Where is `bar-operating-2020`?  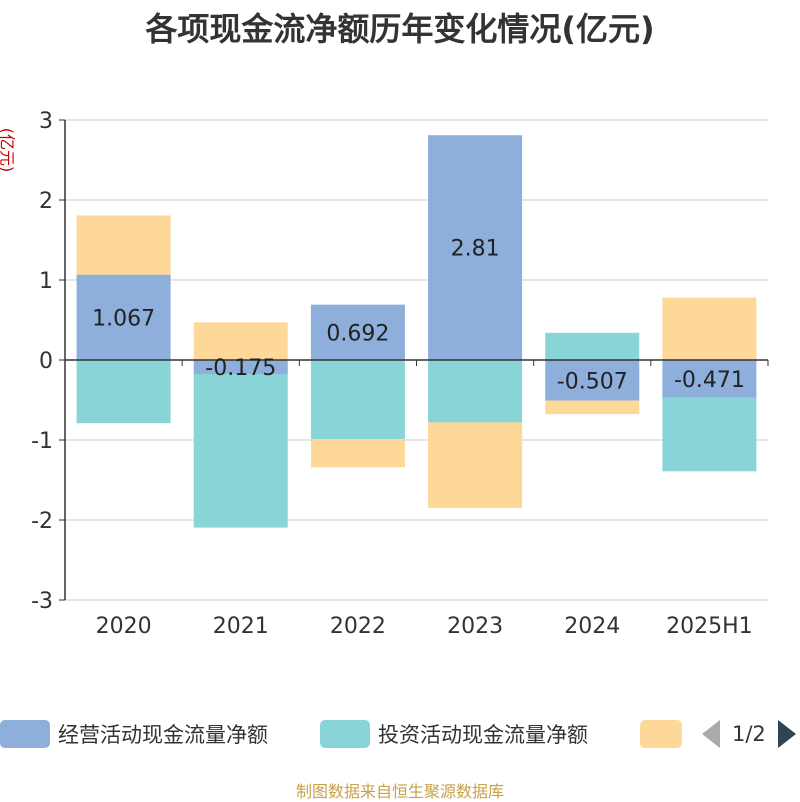
bar-operating-2020 is located at coordinates (123, 317).